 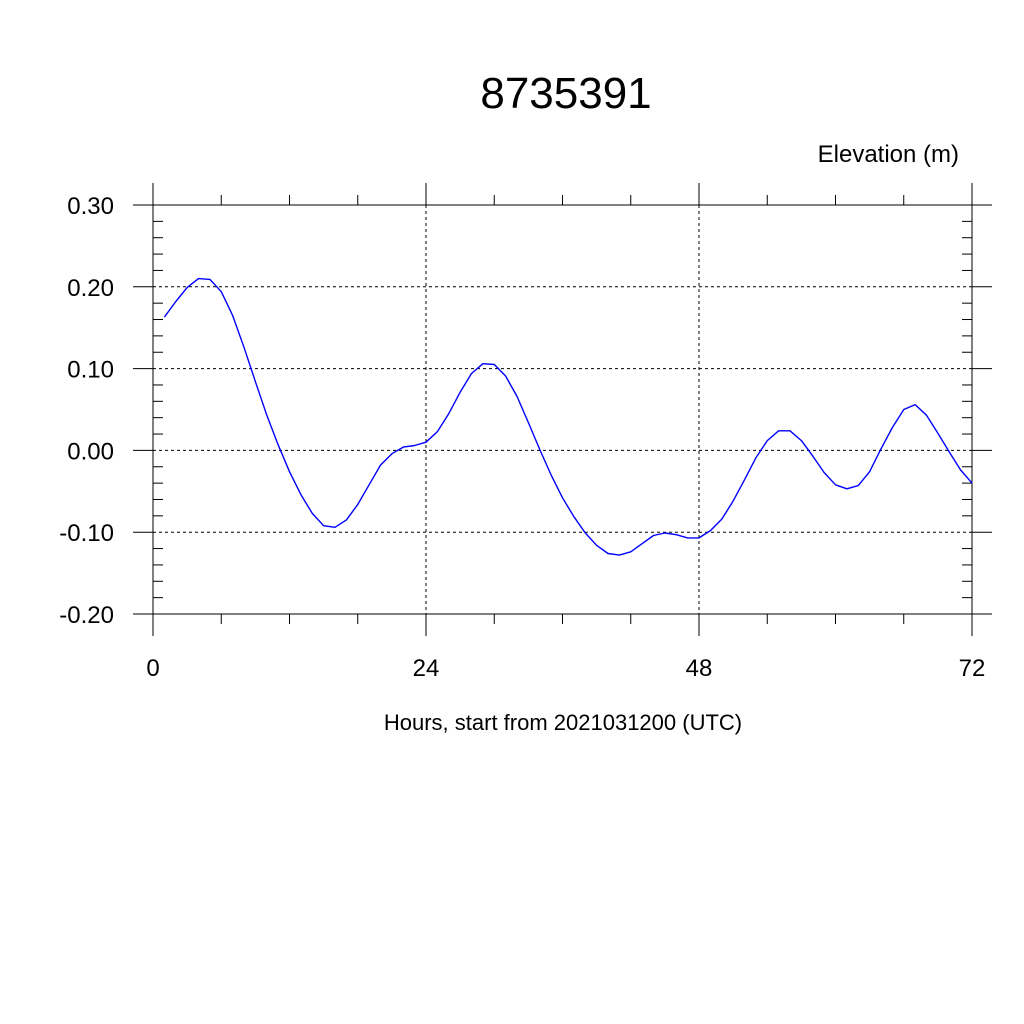 What do you see at coordinates (565, 93) in the screenshot?
I see `chart-title: 8735391` at bounding box center [565, 93].